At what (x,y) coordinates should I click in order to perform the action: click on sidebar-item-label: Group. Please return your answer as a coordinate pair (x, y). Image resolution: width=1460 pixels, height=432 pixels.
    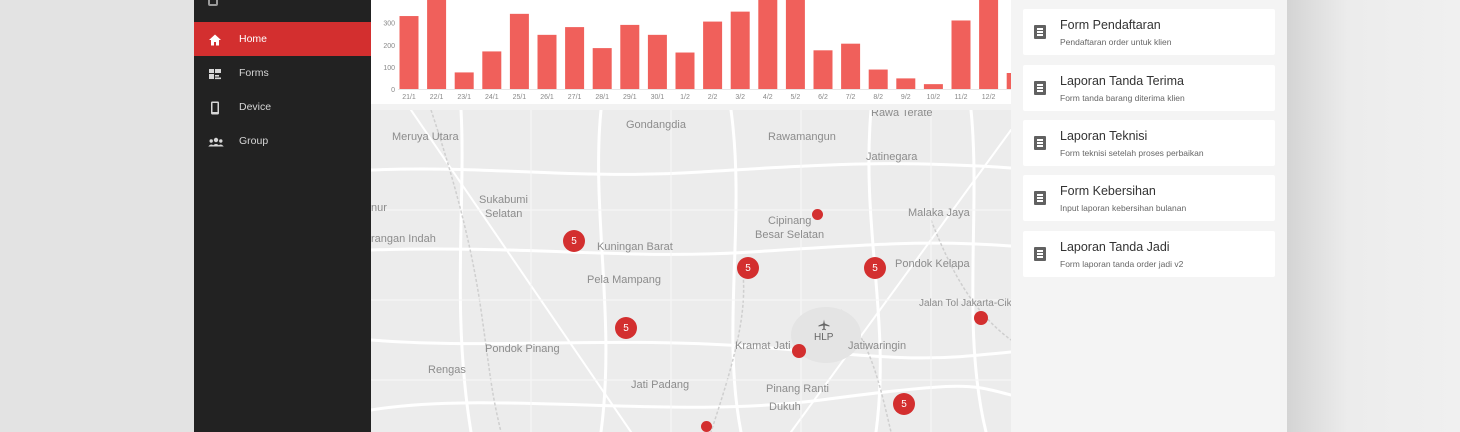
    Looking at the image, I should click on (254, 141).